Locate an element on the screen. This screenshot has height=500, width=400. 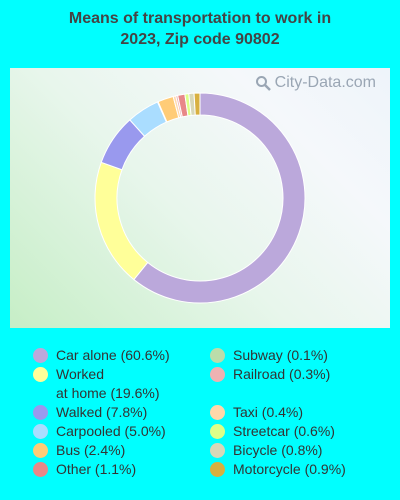
legend-item: Car alone (60.6%) is located at coordinates (101, 355).